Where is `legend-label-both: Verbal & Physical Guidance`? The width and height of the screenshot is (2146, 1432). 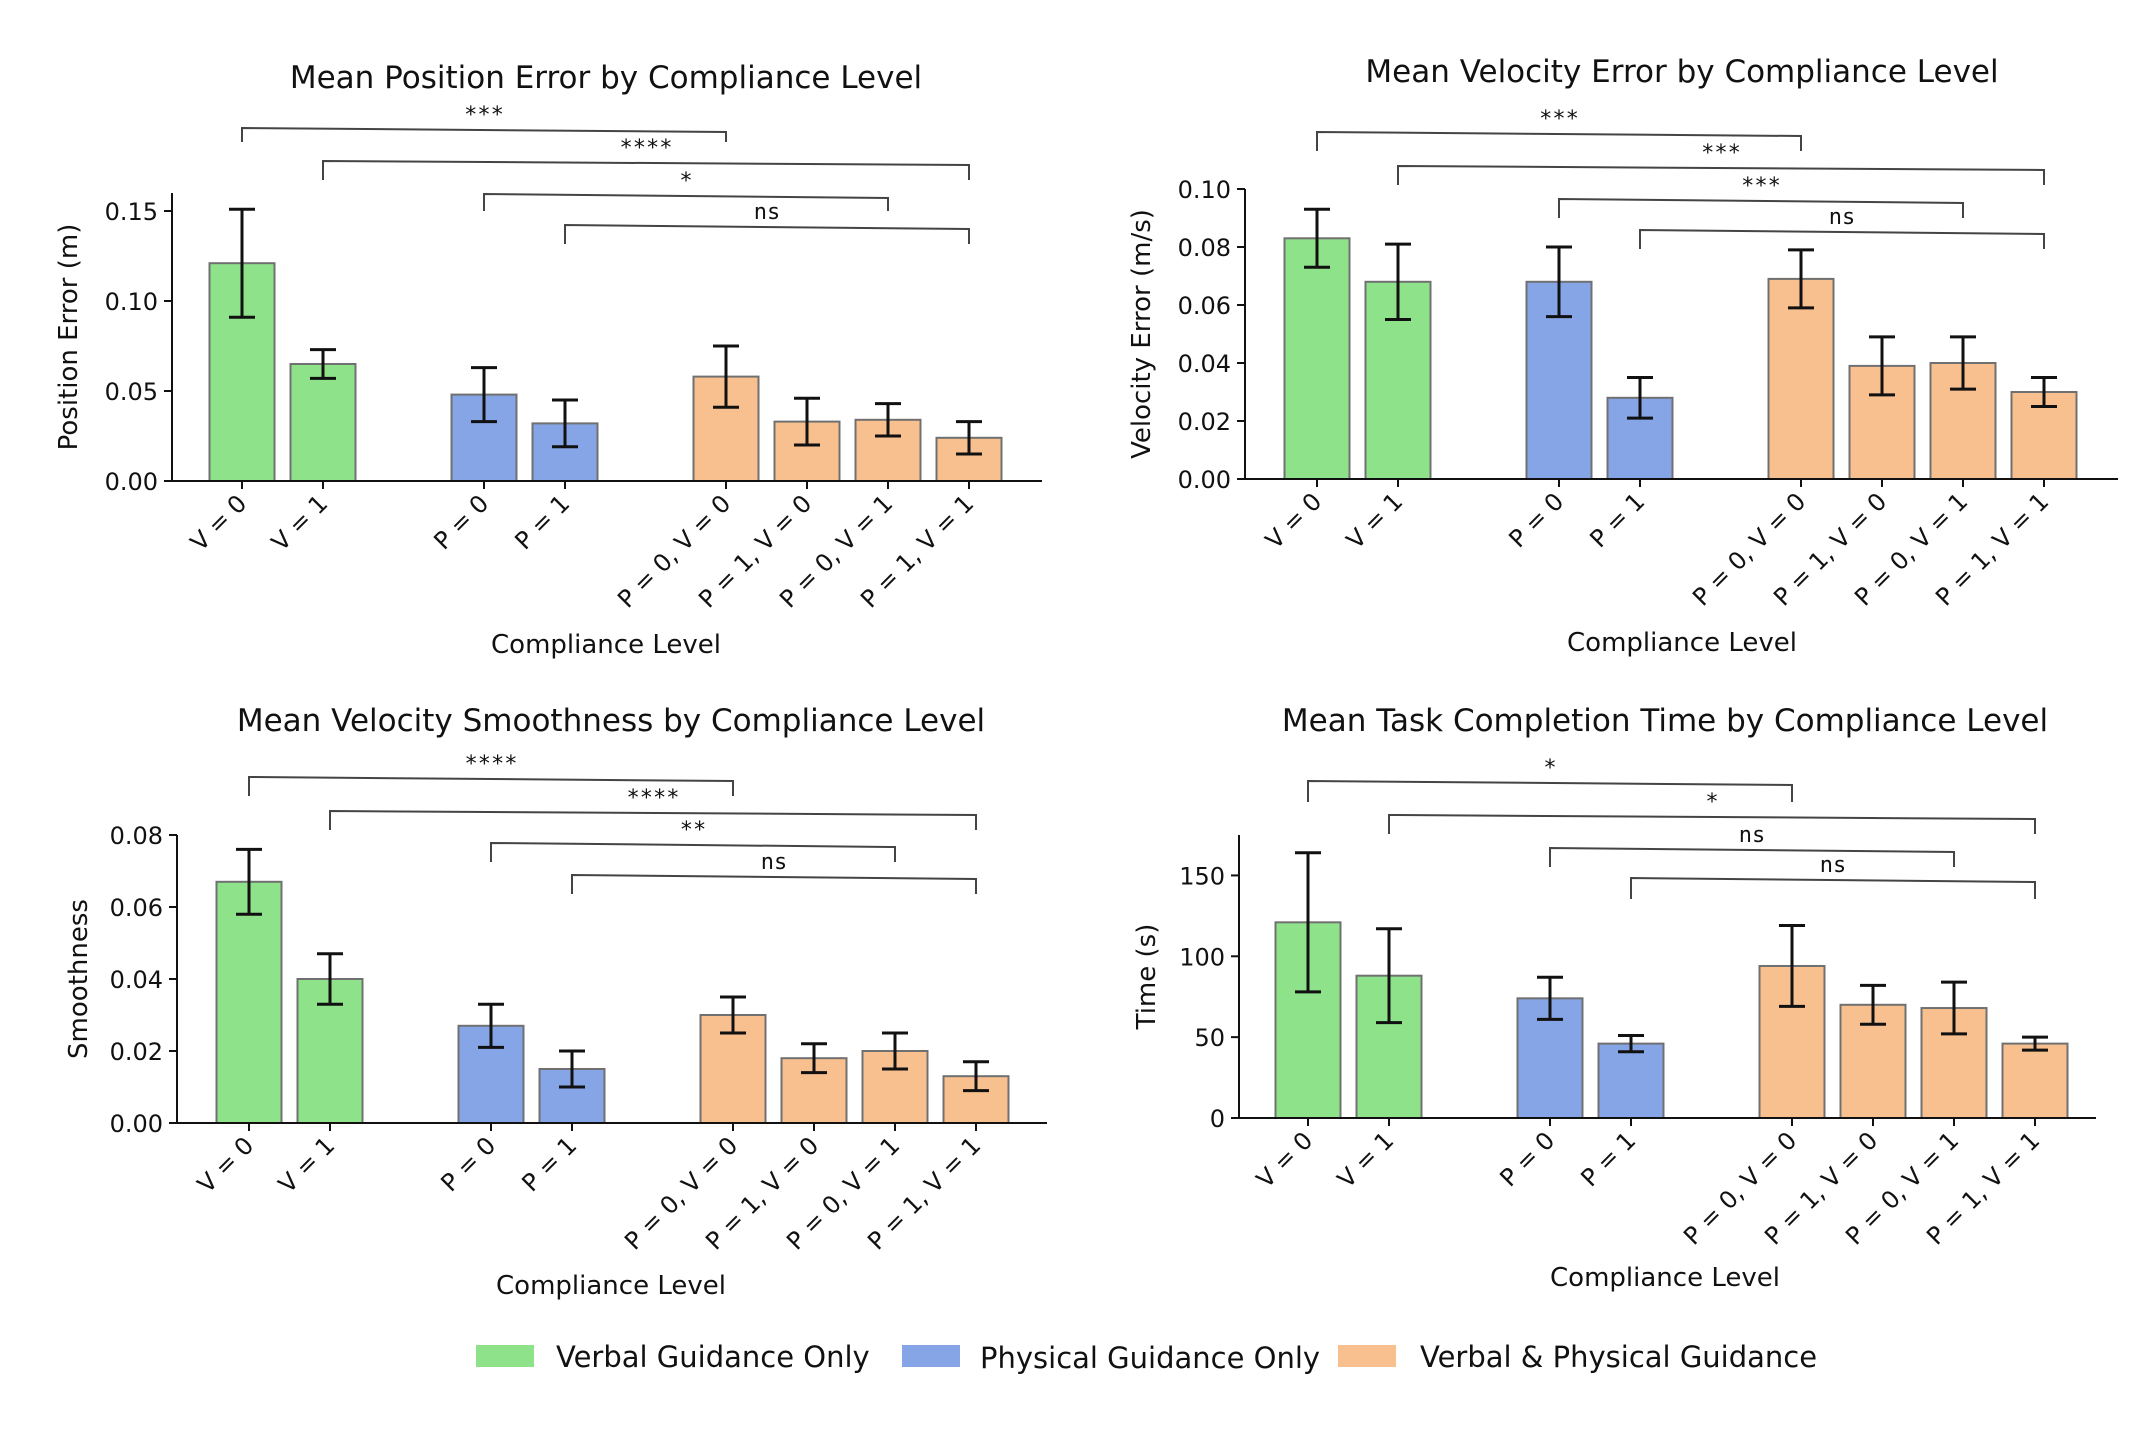
legend-label-both: Verbal & Physical Guidance is located at coordinates (1618, 1357).